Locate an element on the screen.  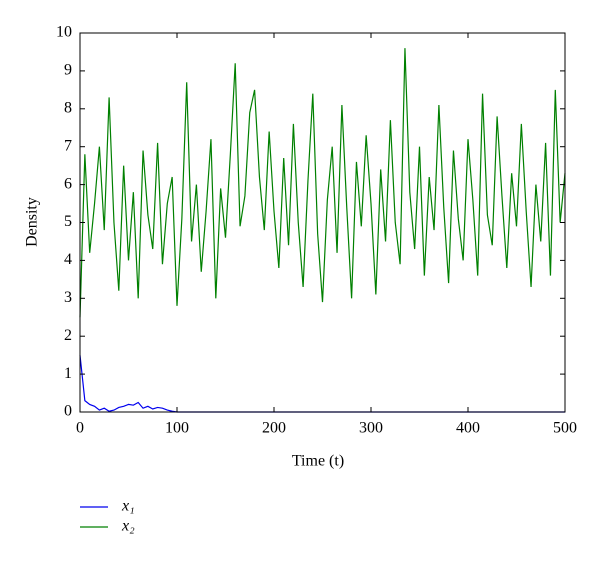
x-tick-label: 500 is located at coordinates (565, 428).